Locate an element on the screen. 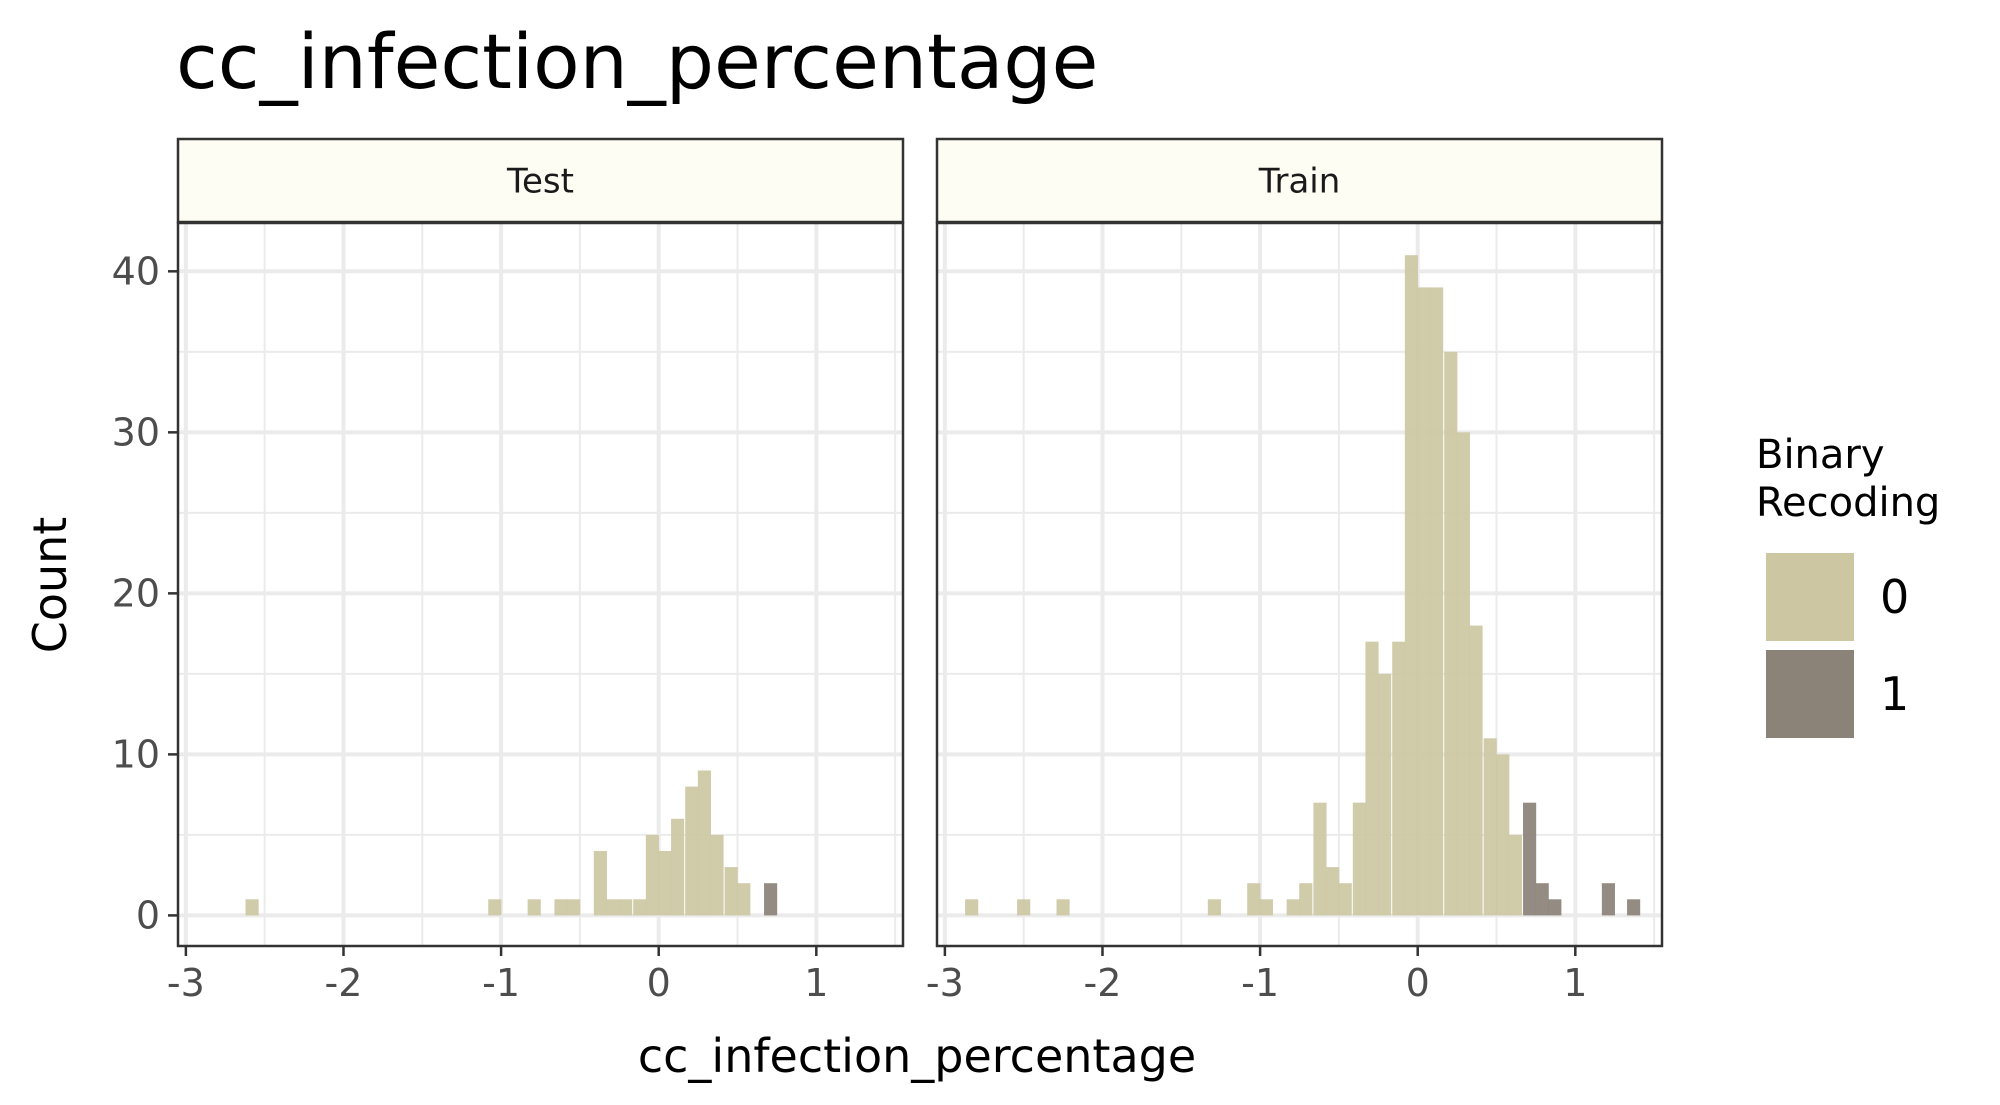 The height and width of the screenshot is (1105, 2000). x-axis-title: cc_infection_percentage is located at coordinates (917, 1056).